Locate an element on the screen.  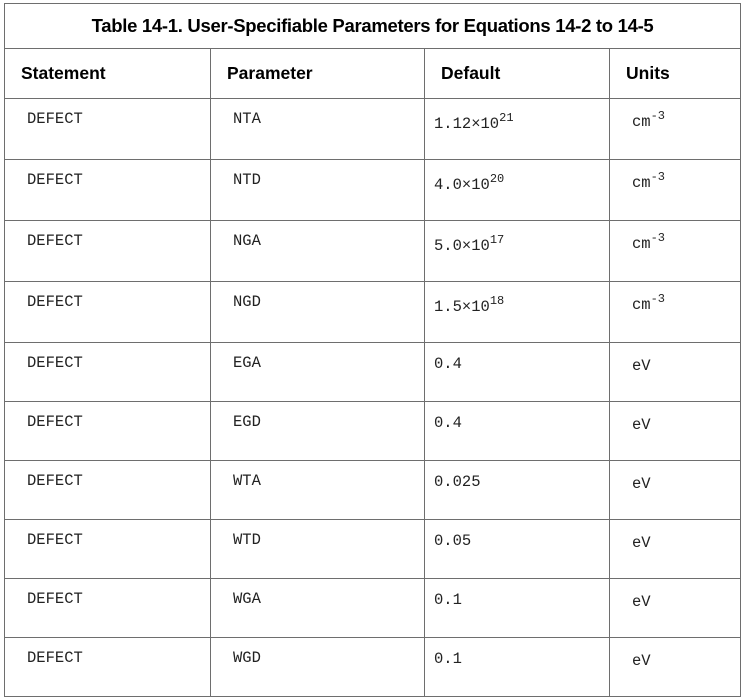
cell-parameter: NTA is located at coordinates (317, 129).